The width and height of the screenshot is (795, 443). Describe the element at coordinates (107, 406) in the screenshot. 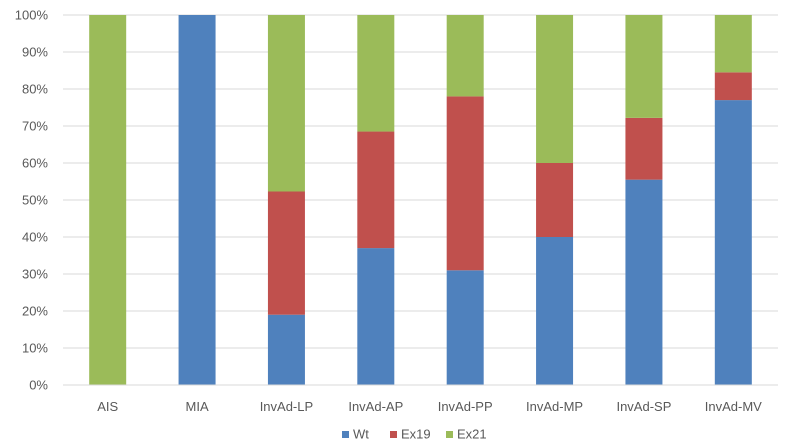

I see `x-tick-label: AIS` at that location.